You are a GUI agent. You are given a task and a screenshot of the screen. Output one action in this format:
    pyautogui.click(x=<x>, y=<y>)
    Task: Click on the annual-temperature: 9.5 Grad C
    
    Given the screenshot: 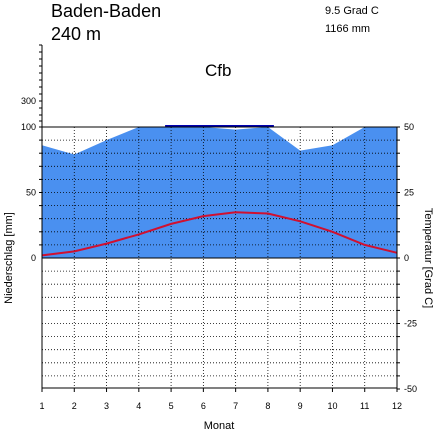 What is the action you would take?
    pyautogui.click(x=352, y=11)
    